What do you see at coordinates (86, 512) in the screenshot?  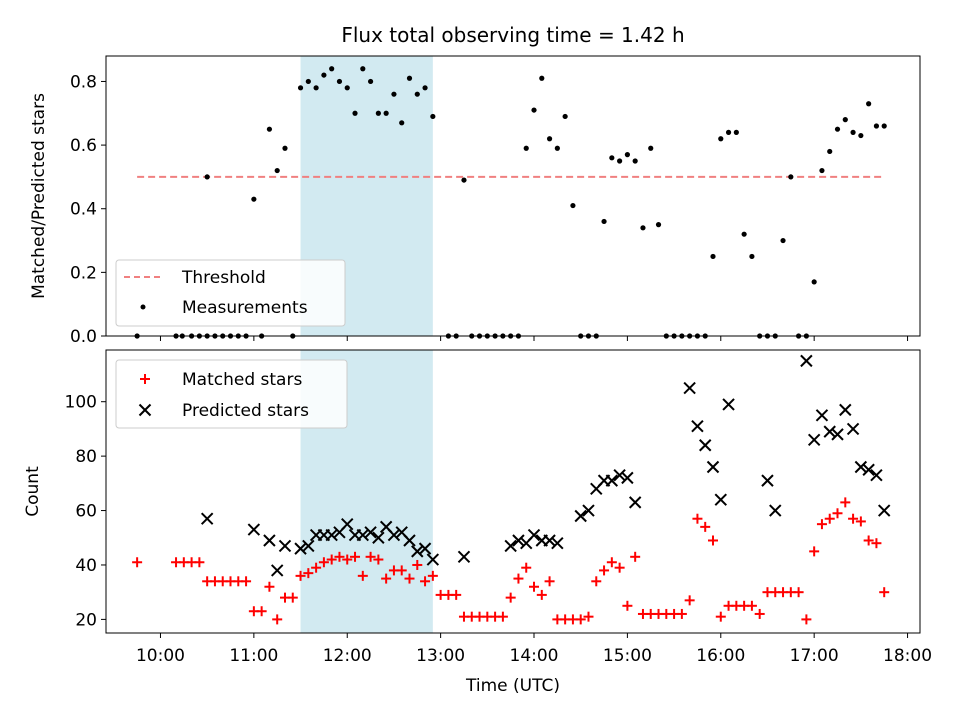 I see `bottom-y-tick-label: 60` at bounding box center [86, 512].